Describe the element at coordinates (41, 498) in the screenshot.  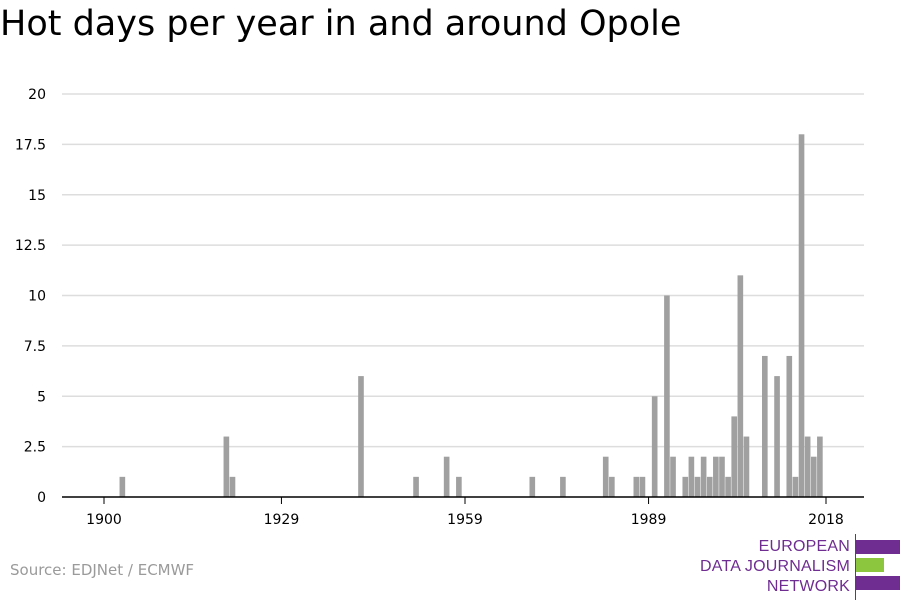
I see `y-tick-label: 0` at that location.